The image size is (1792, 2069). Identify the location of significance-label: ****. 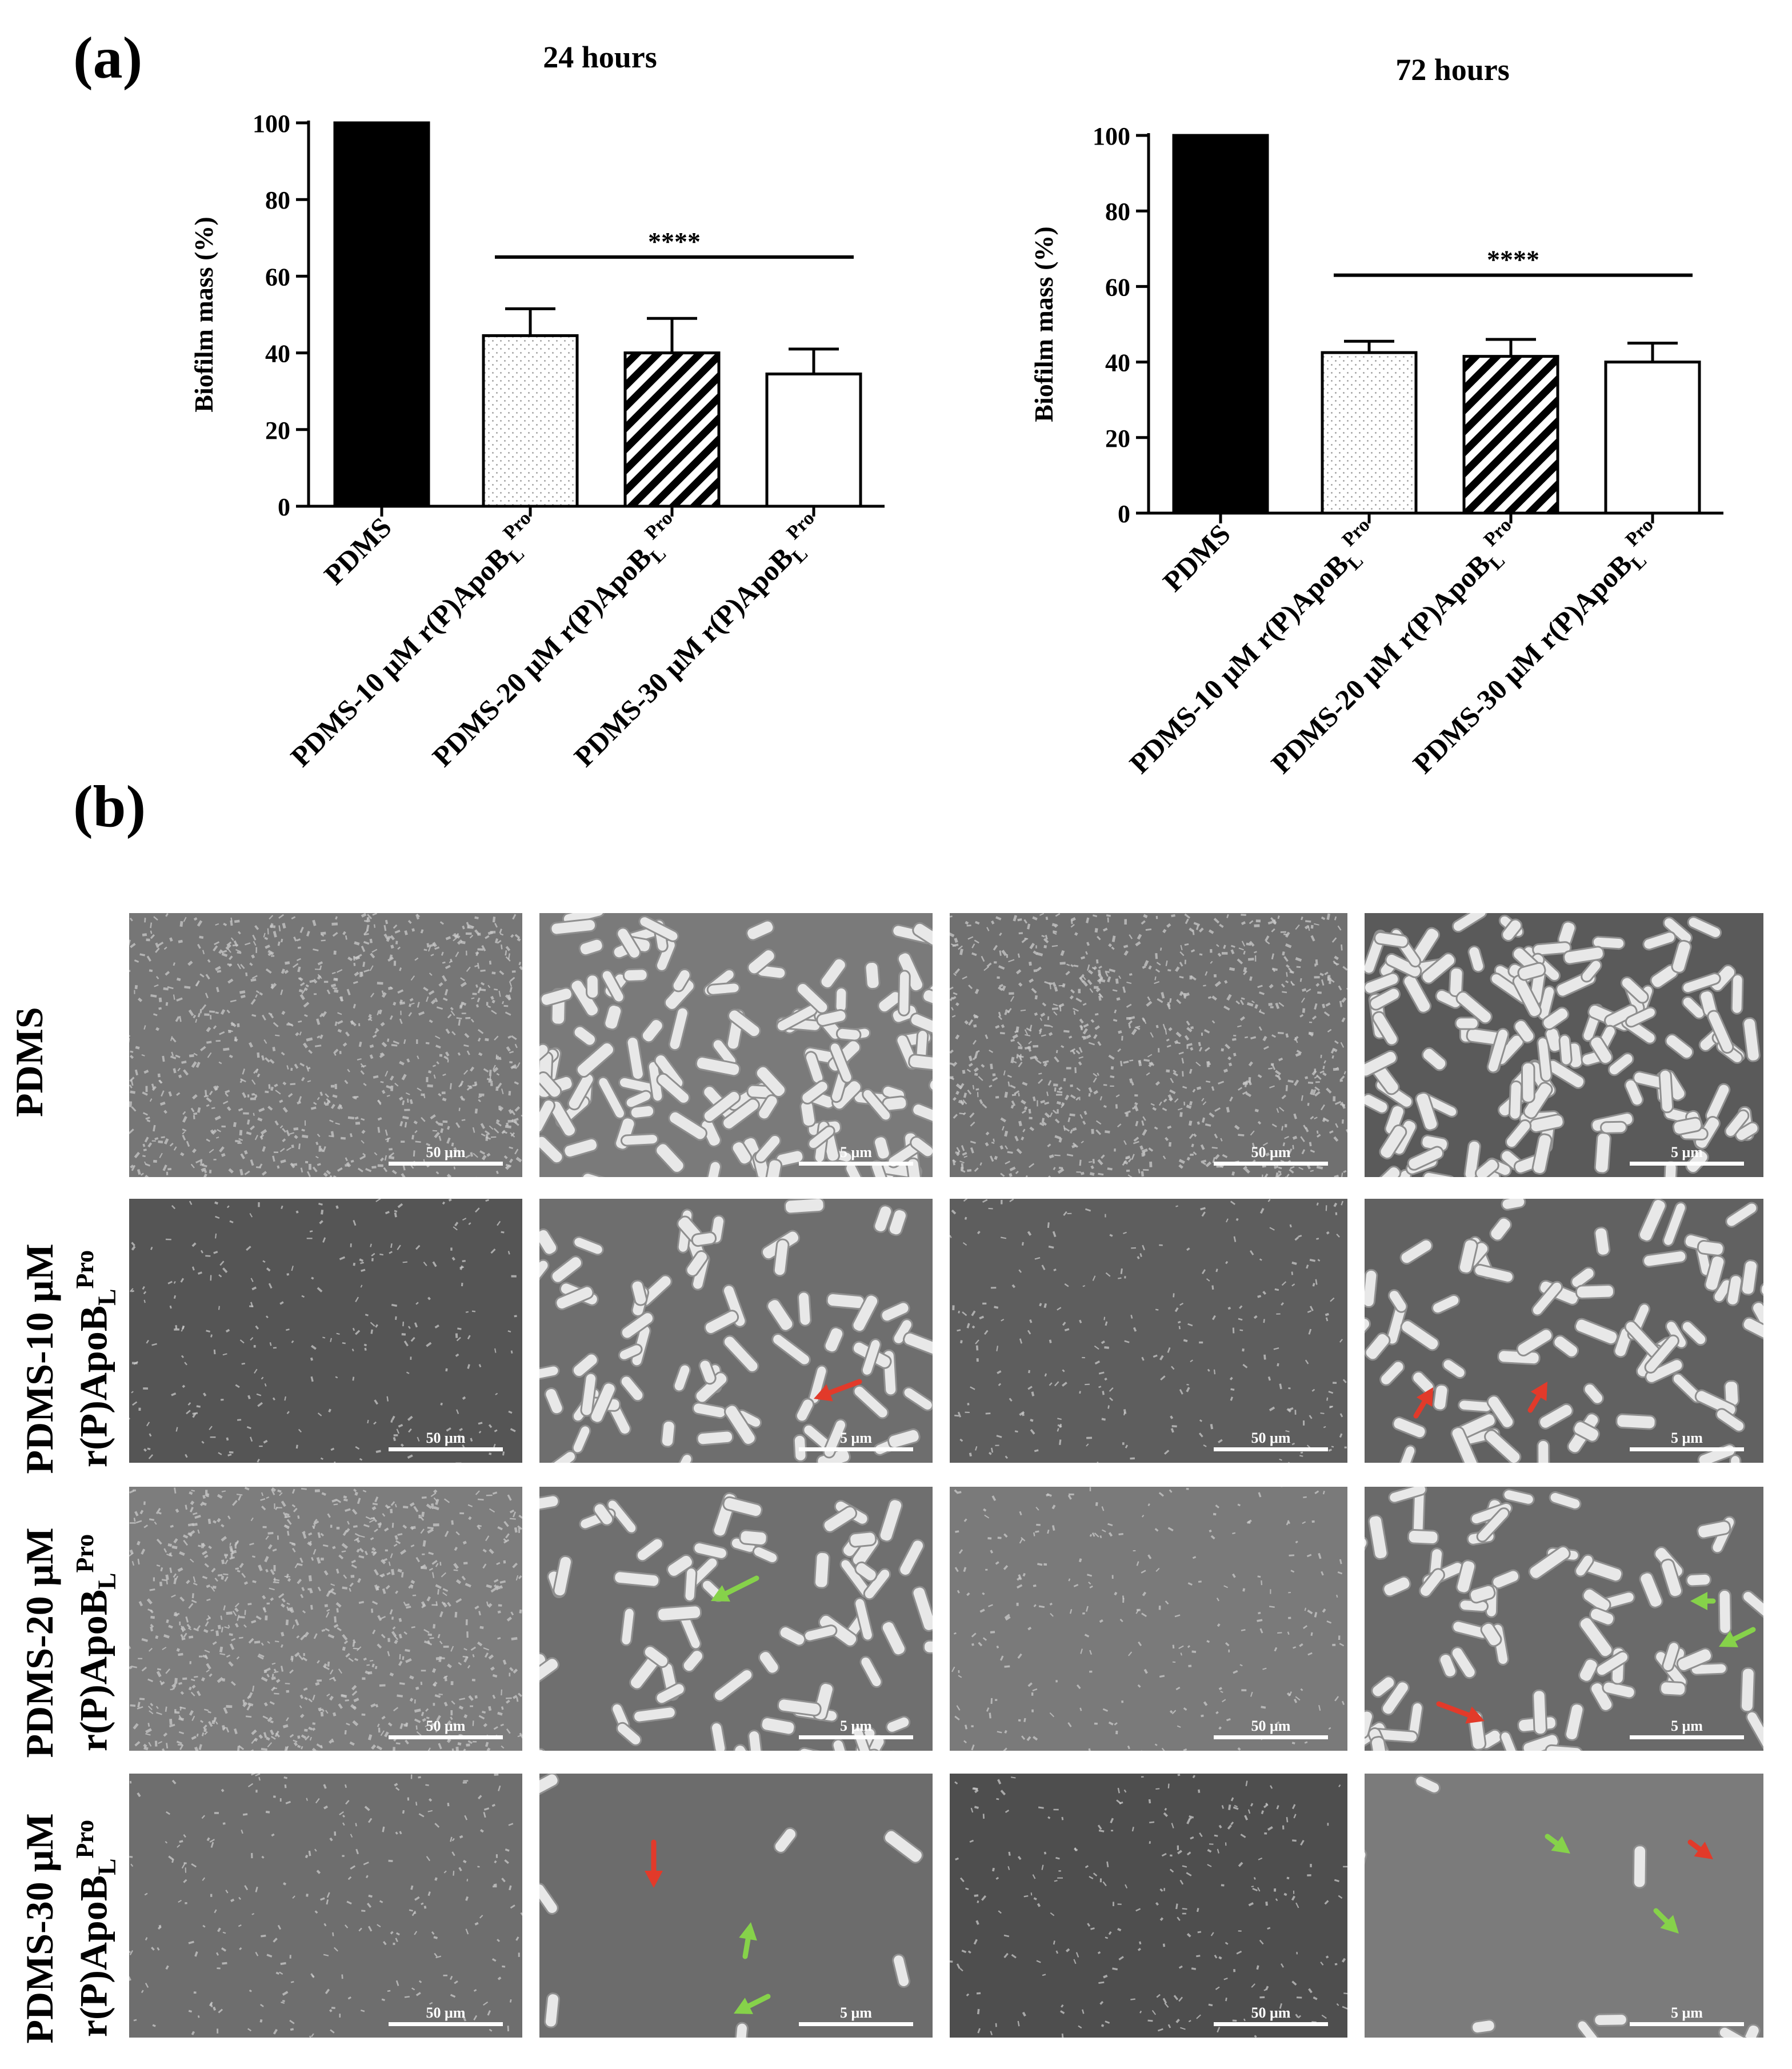
(1513, 259).